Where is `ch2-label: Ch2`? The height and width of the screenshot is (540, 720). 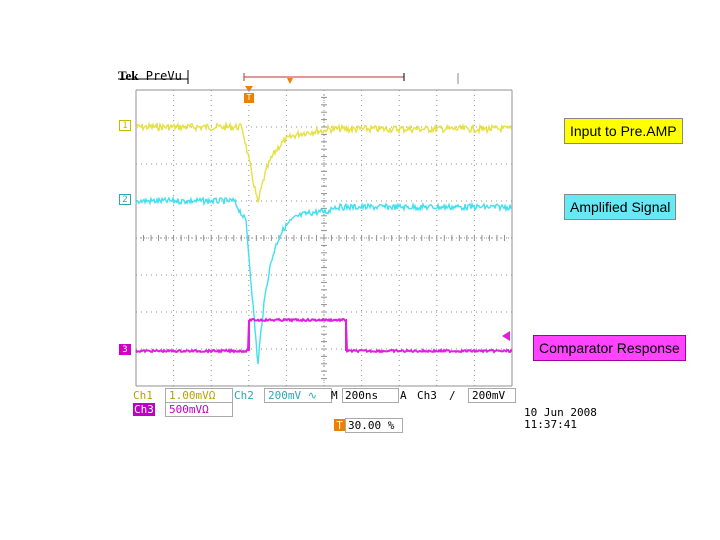
ch2-label: Ch2 is located at coordinates (244, 395).